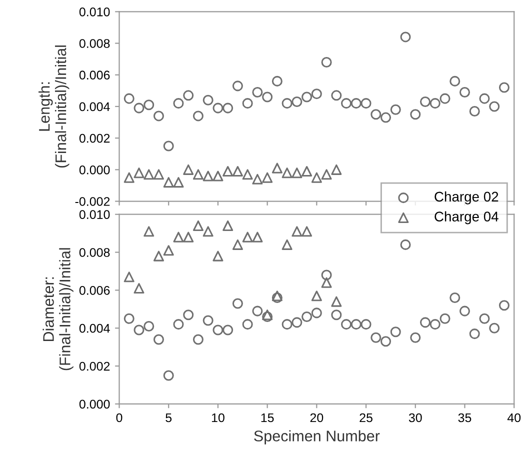  What do you see at coordinates (267, 417) in the screenshot?
I see `x-tick-label: 15` at bounding box center [267, 417].